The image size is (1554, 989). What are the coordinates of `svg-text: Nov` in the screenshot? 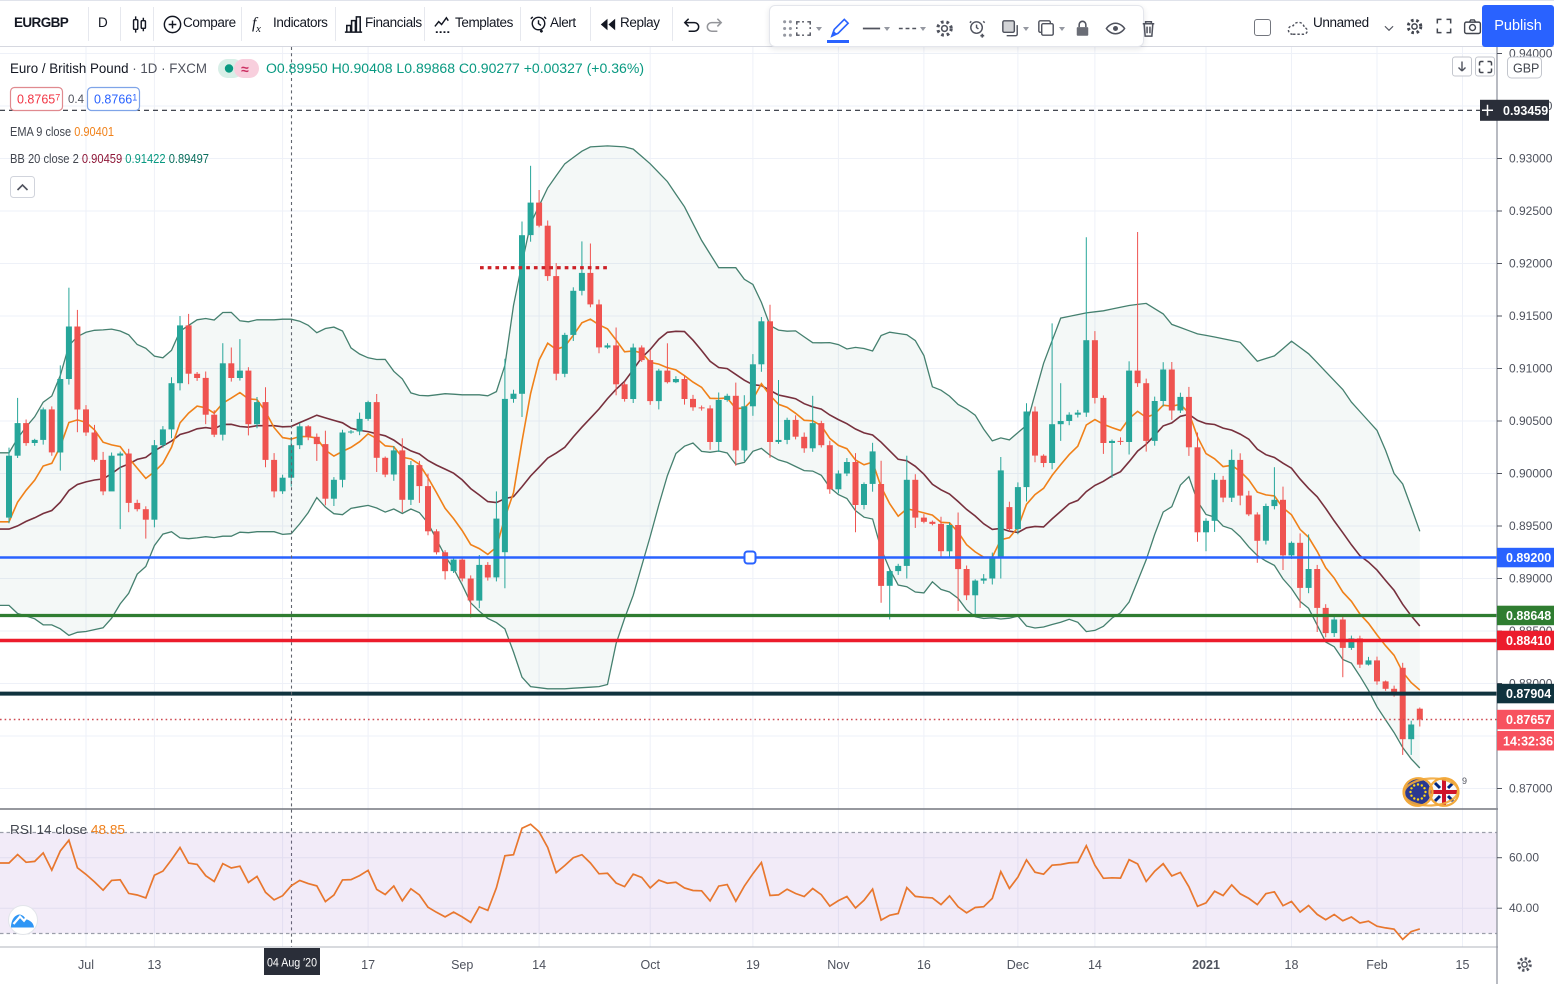 It's located at (838, 965).